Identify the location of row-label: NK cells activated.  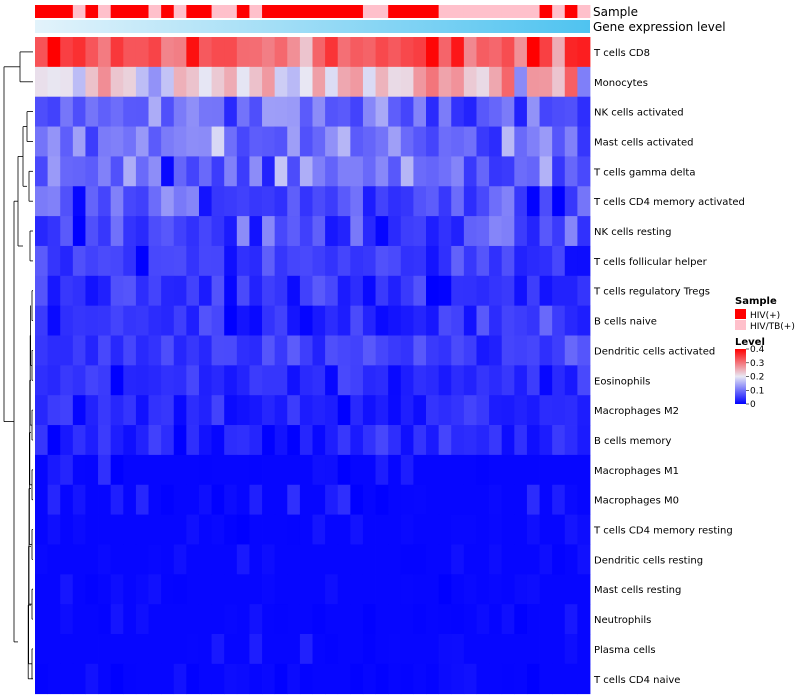
(639, 113).